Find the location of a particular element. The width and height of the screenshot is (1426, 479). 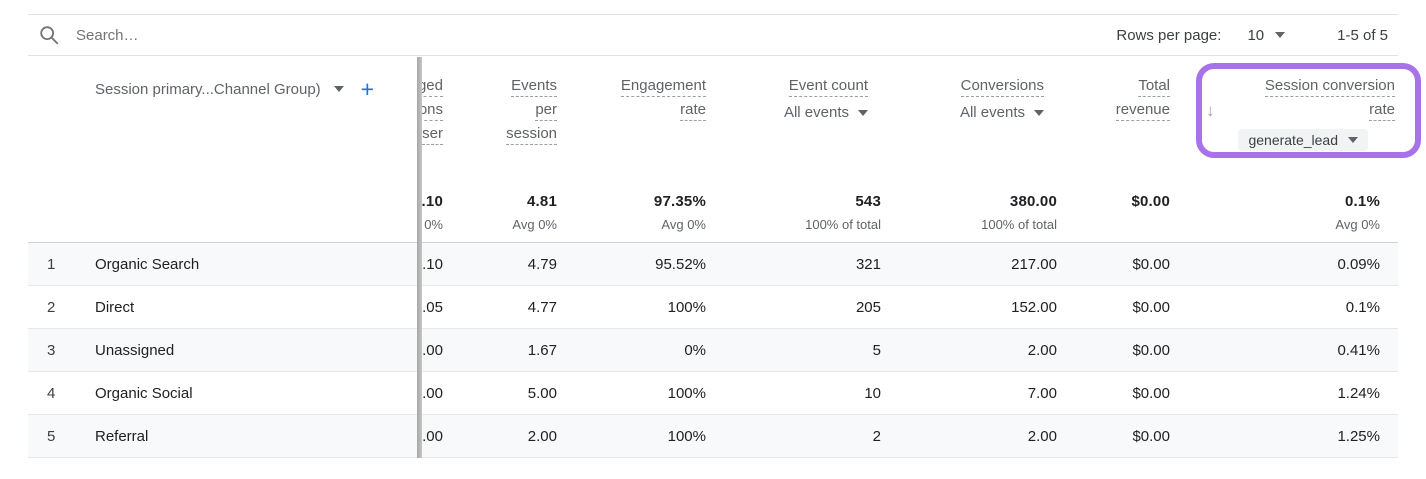

total-value: 0.1% is located at coordinates (1362, 201).